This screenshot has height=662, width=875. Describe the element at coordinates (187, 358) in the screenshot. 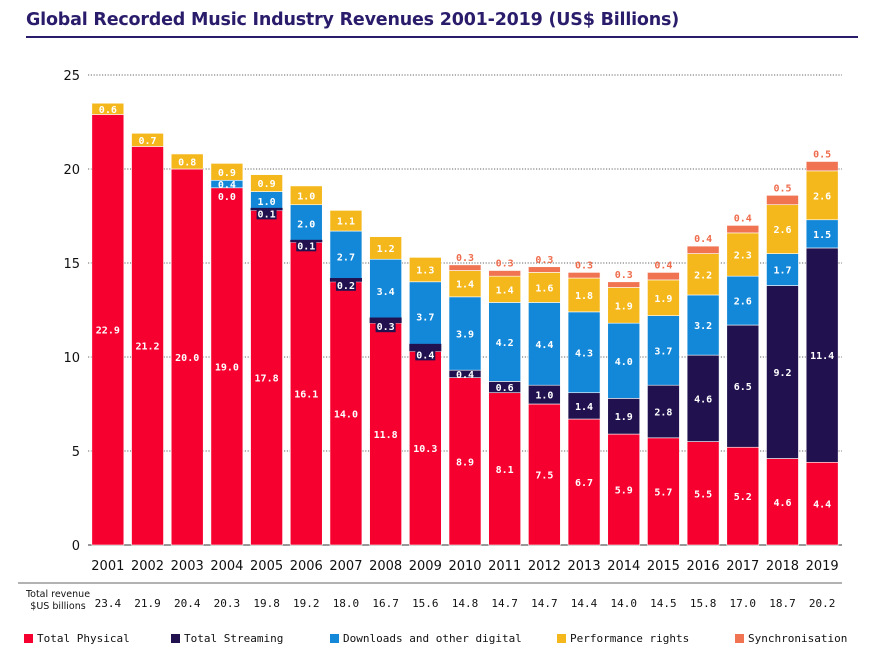

I see `data-label-physical: 20.0` at that location.